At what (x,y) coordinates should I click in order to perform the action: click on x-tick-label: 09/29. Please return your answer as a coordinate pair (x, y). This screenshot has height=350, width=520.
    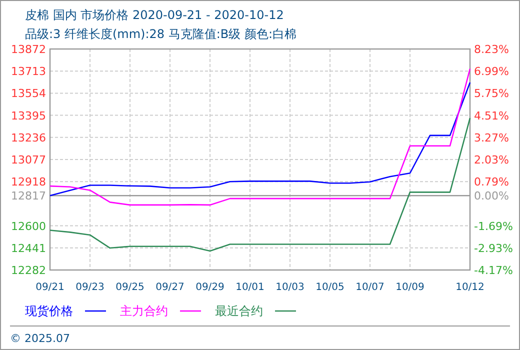
    Looking at the image, I should click on (210, 287).